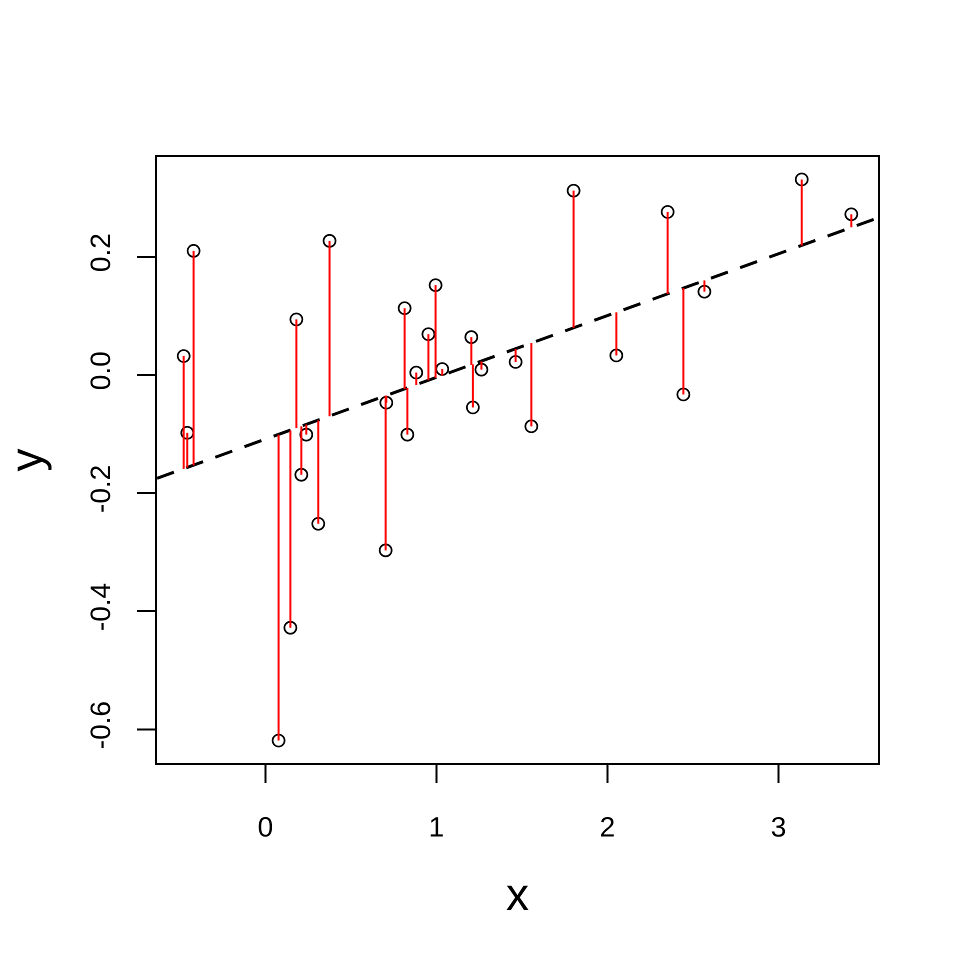  Describe the element at coordinates (100, 370) in the screenshot. I see `y-tick-label: 0.0` at that location.